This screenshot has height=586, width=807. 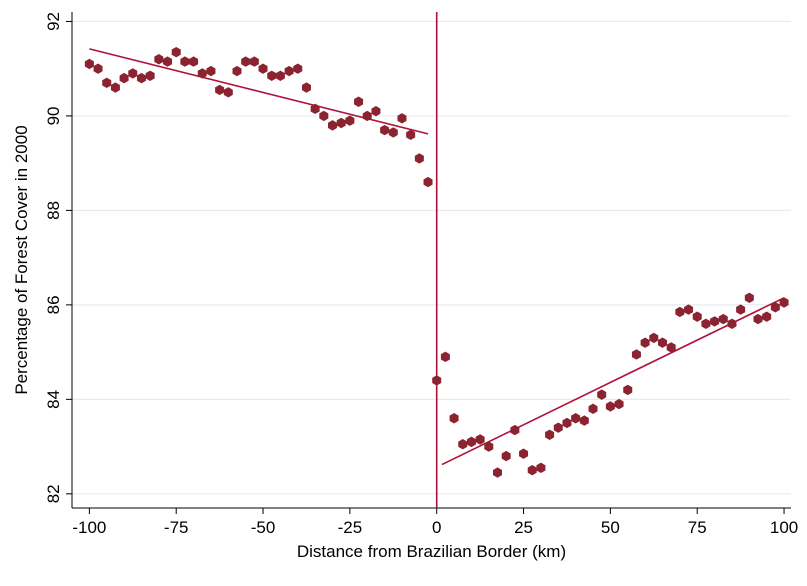 What do you see at coordinates (53, 304) in the screenshot?
I see `y-tick-label: 86` at bounding box center [53, 304].